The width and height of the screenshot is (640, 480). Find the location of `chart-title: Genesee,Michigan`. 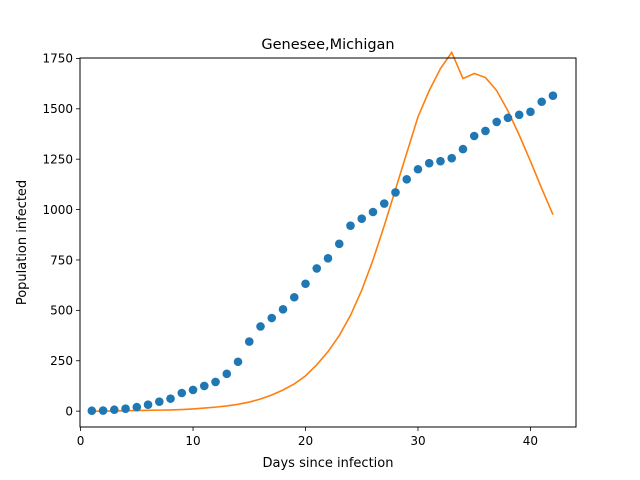

chart-title: Genesee,Michigan is located at coordinates (327, 45).